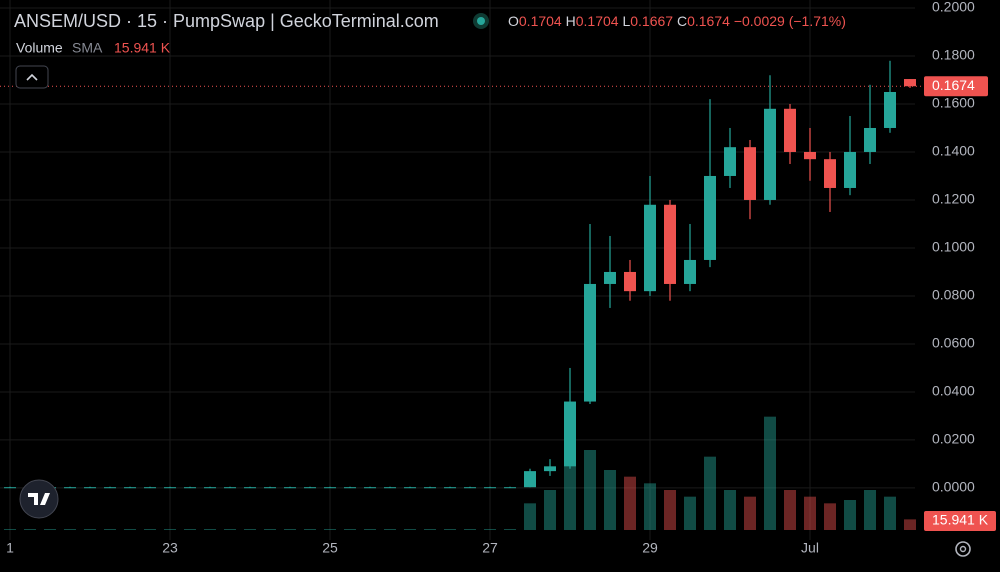 This screenshot has width=1000, height=572. What do you see at coordinates (651, 21) in the screenshot?
I see `ohlc-value: 0.1667` at bounding box center [651, 21].